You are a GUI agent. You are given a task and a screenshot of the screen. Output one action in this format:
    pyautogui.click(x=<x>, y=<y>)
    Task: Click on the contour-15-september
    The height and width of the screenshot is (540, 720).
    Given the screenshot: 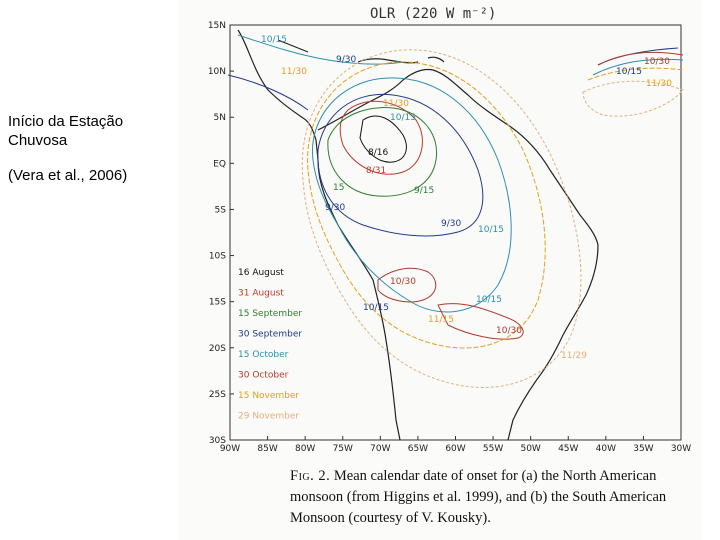 What is the action you would take?
    pyautogui.click(x=382, y=152)
    